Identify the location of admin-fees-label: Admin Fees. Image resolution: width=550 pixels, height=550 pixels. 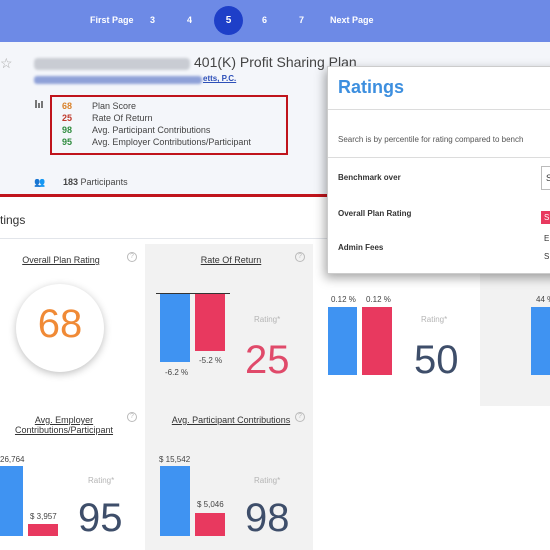
(361, 247).